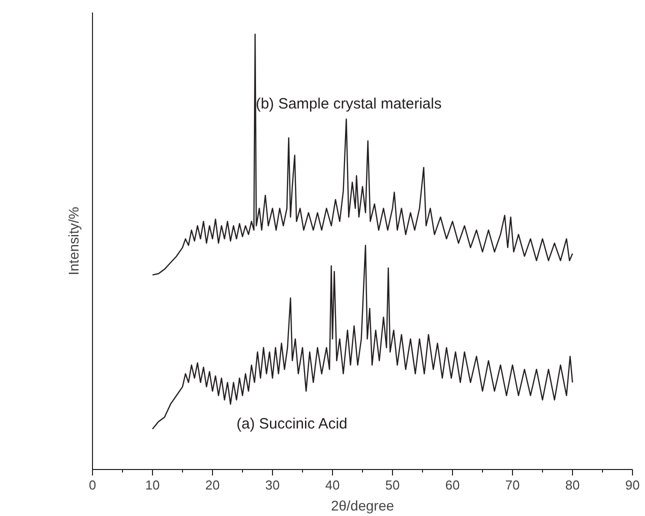  What do you see at coordinates (632, 485) in the screenshot?
I see `x-tick-label: 90` at bounding box center [632, 485].